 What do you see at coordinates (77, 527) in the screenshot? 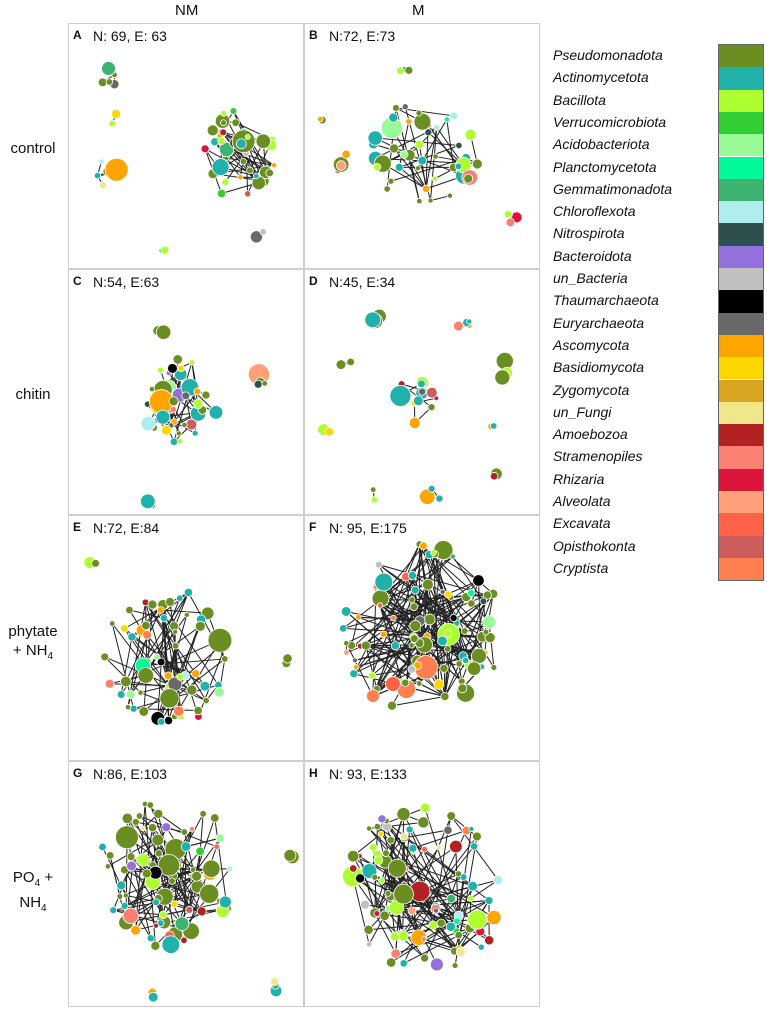
I see `panel-letter: E` at bounding box center [77, 527].